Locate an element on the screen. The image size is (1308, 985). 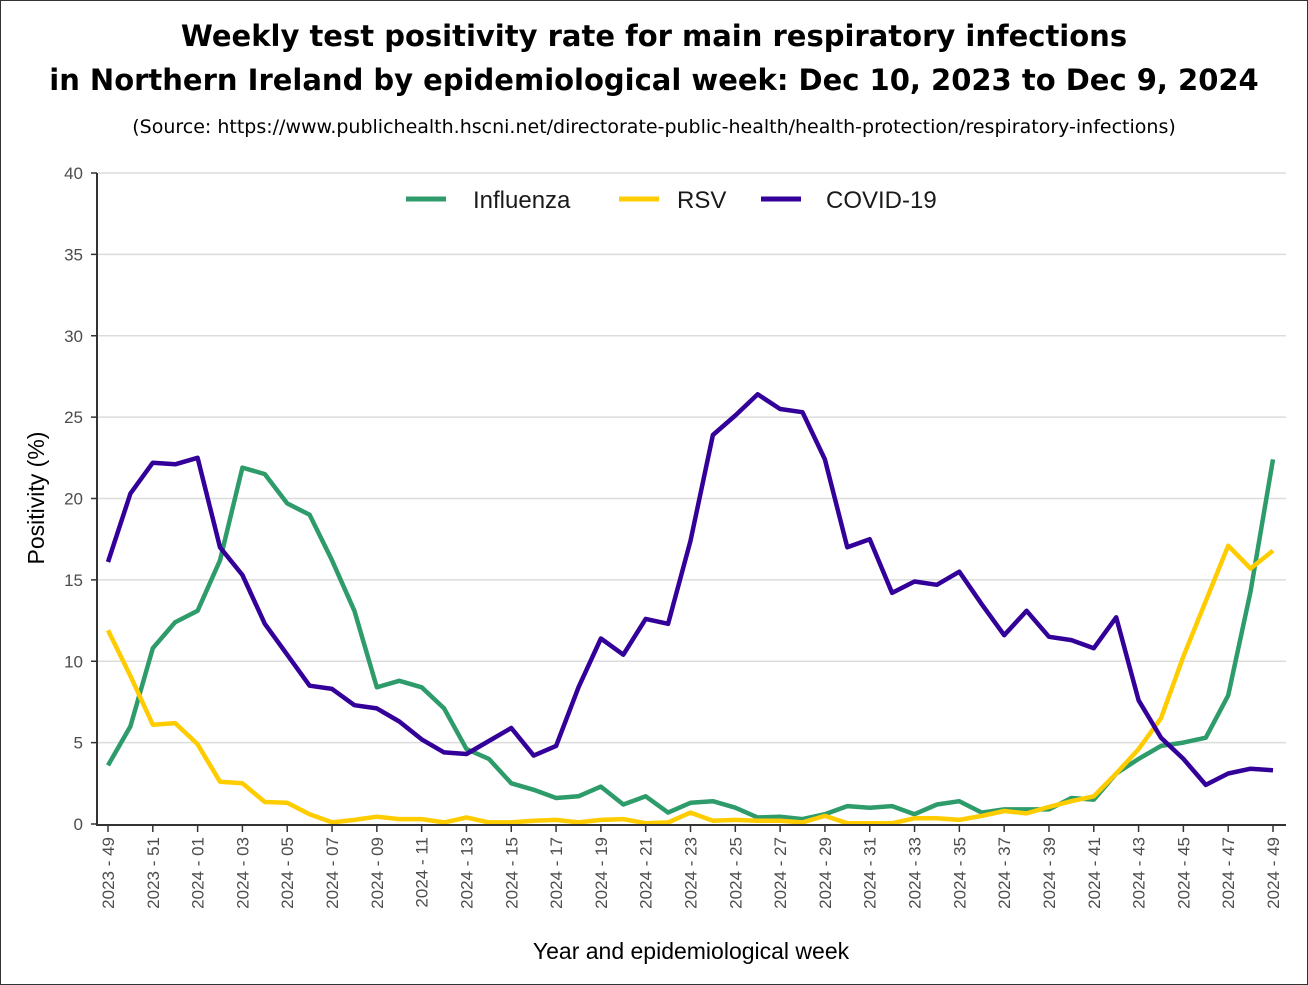
x-tick-label: 2024 - 49 is located at coordinates (1273, 873).